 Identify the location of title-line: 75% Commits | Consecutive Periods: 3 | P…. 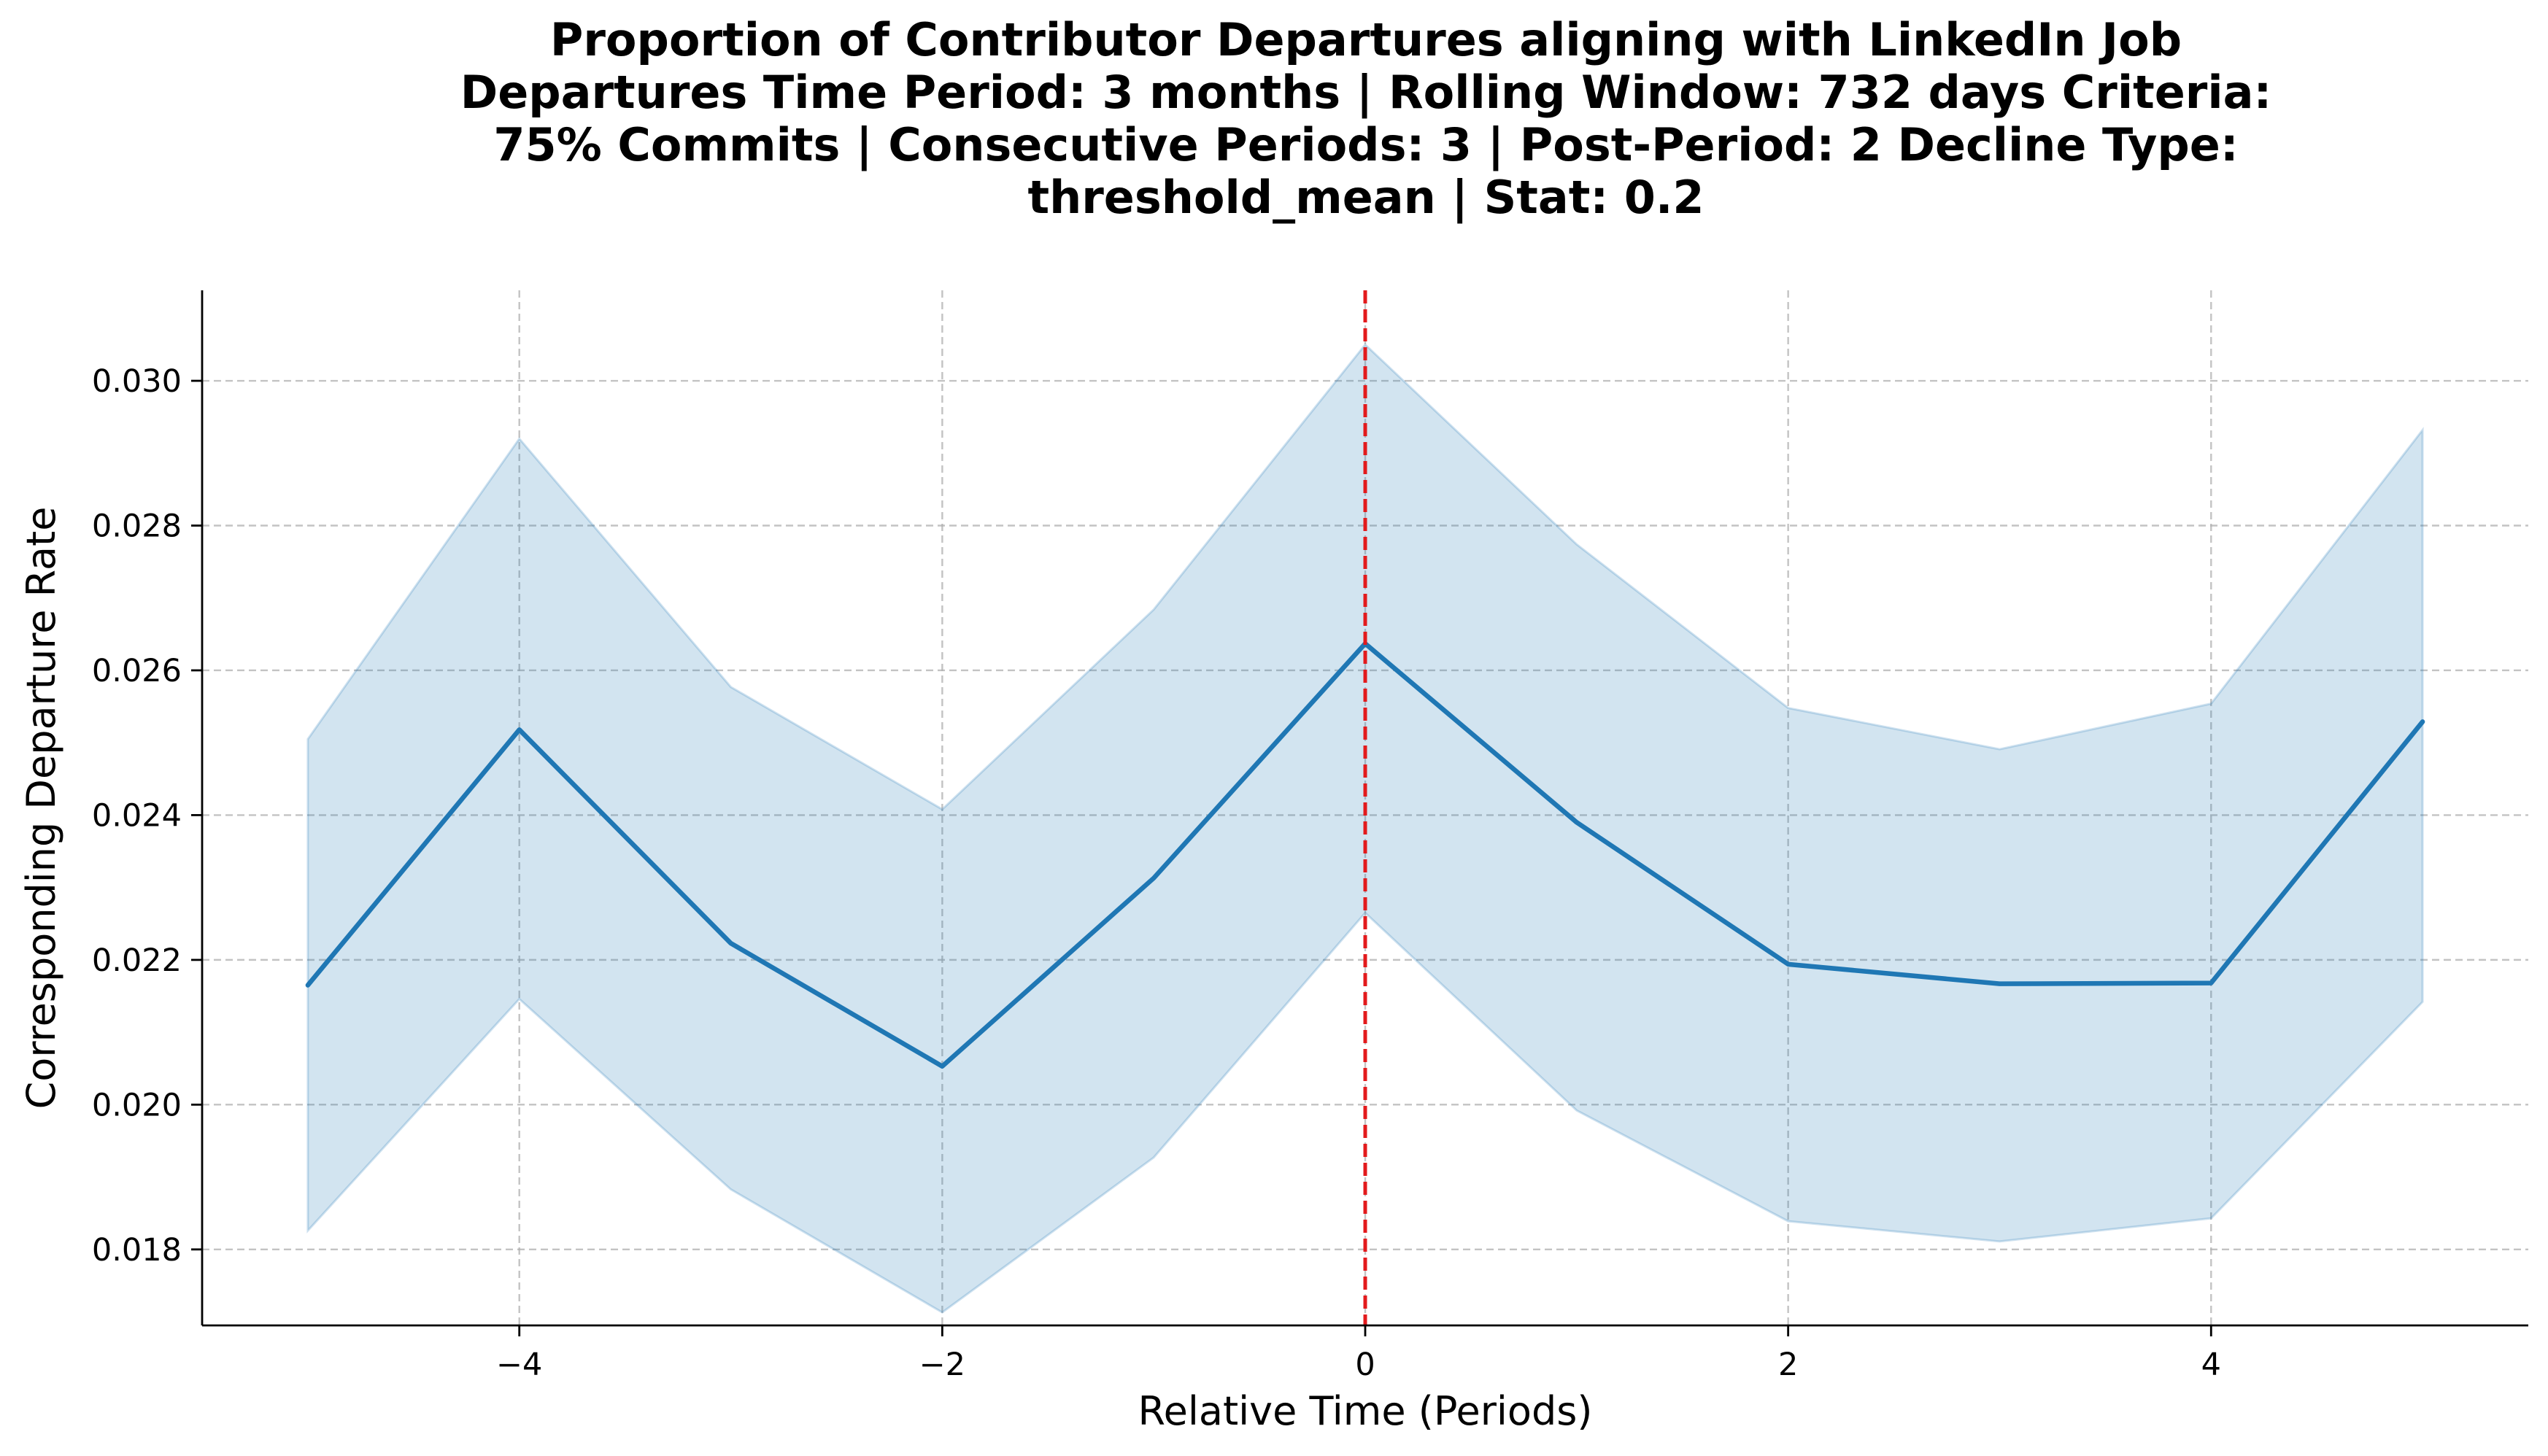
(1365, 145).